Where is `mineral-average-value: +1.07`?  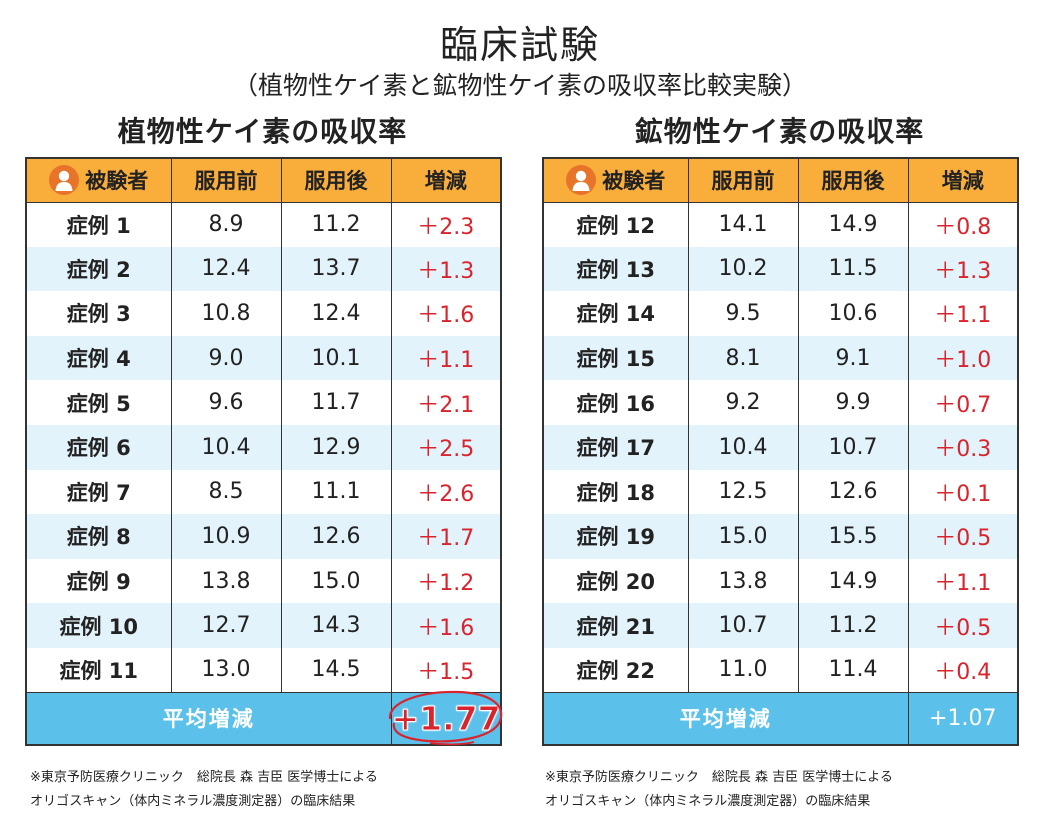 mineral-average-value: +1.07 is located at coordinates (963, 718).